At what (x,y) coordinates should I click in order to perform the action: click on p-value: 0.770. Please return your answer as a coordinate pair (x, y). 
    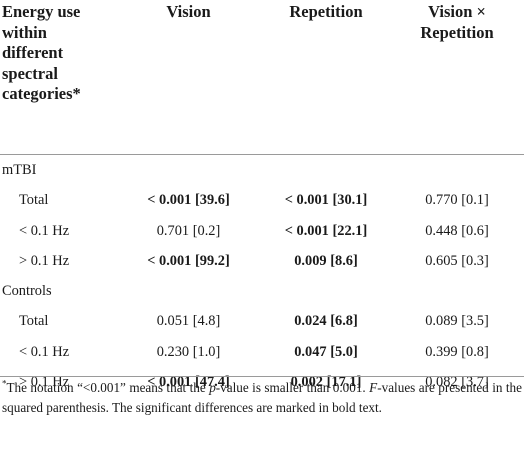
    Looking at the image, I should click on (441, 200).